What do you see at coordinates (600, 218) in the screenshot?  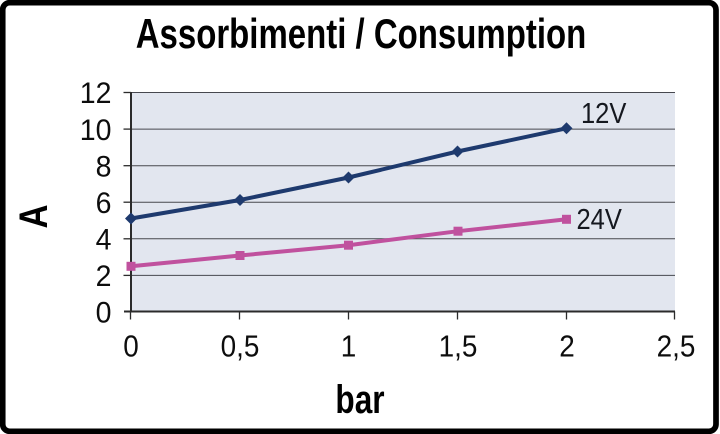 I see `svg-text: 24V` at bounding box center [600, 218].